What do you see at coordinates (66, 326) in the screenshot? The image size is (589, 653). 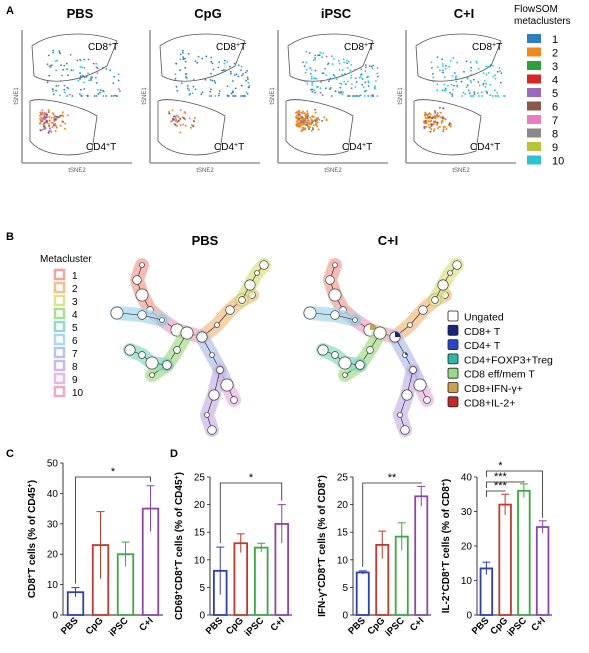 I see `metacluster-legend: Metacluster 1 2 3 4 5 6 7 8 9 10` at bounding box center [66, 326].